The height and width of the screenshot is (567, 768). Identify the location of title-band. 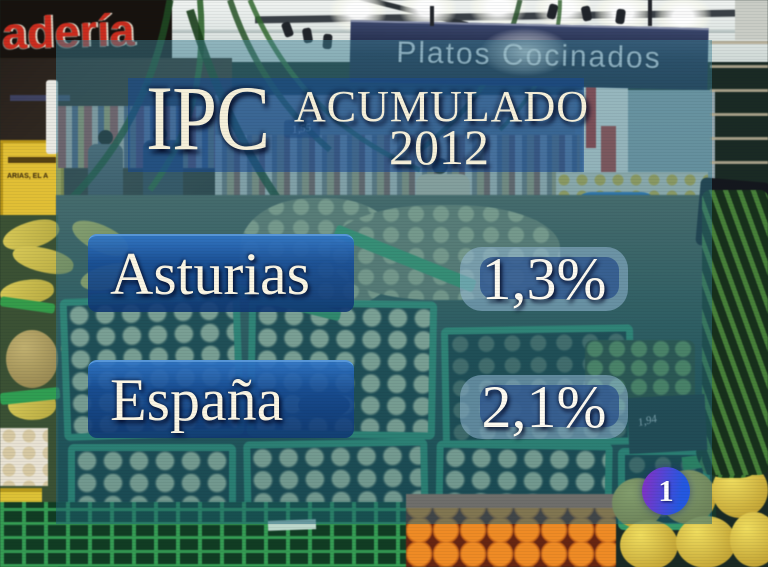
(356, 125).